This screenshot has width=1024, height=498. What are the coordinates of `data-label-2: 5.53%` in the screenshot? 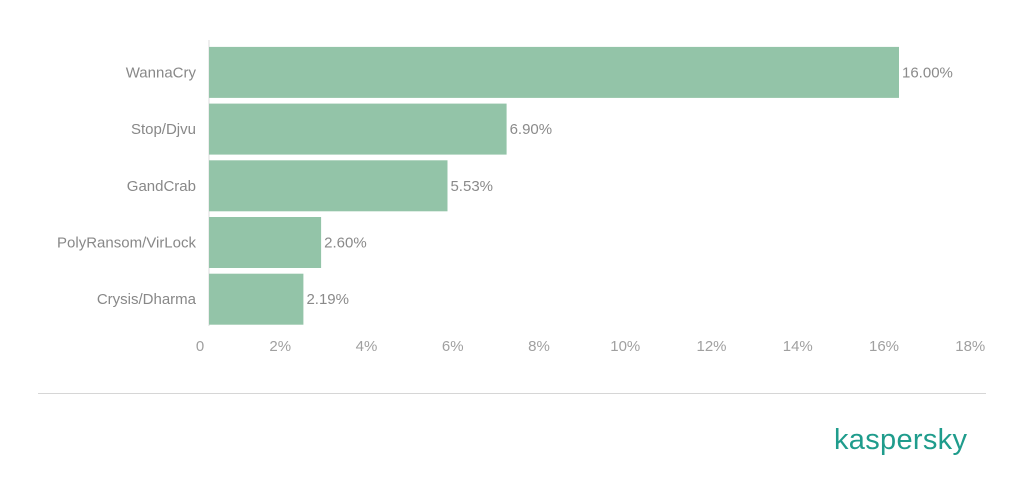 It's located at (471, 186).